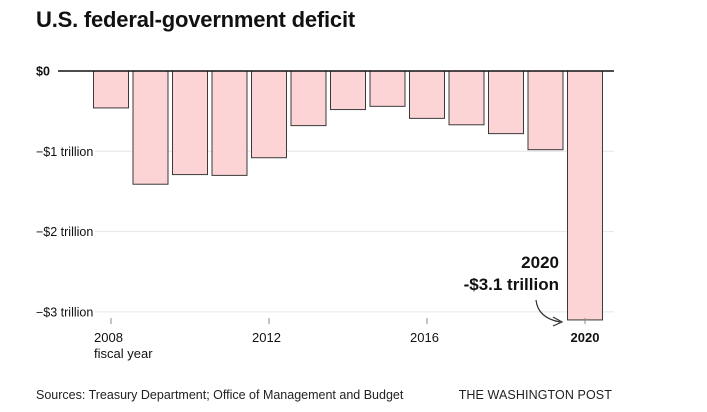 This screenshot has width=707, height=412. What do you see at coordinates (111, 89) in the screenshot?
I see `bar-2008` at bounding box center [111, 89].